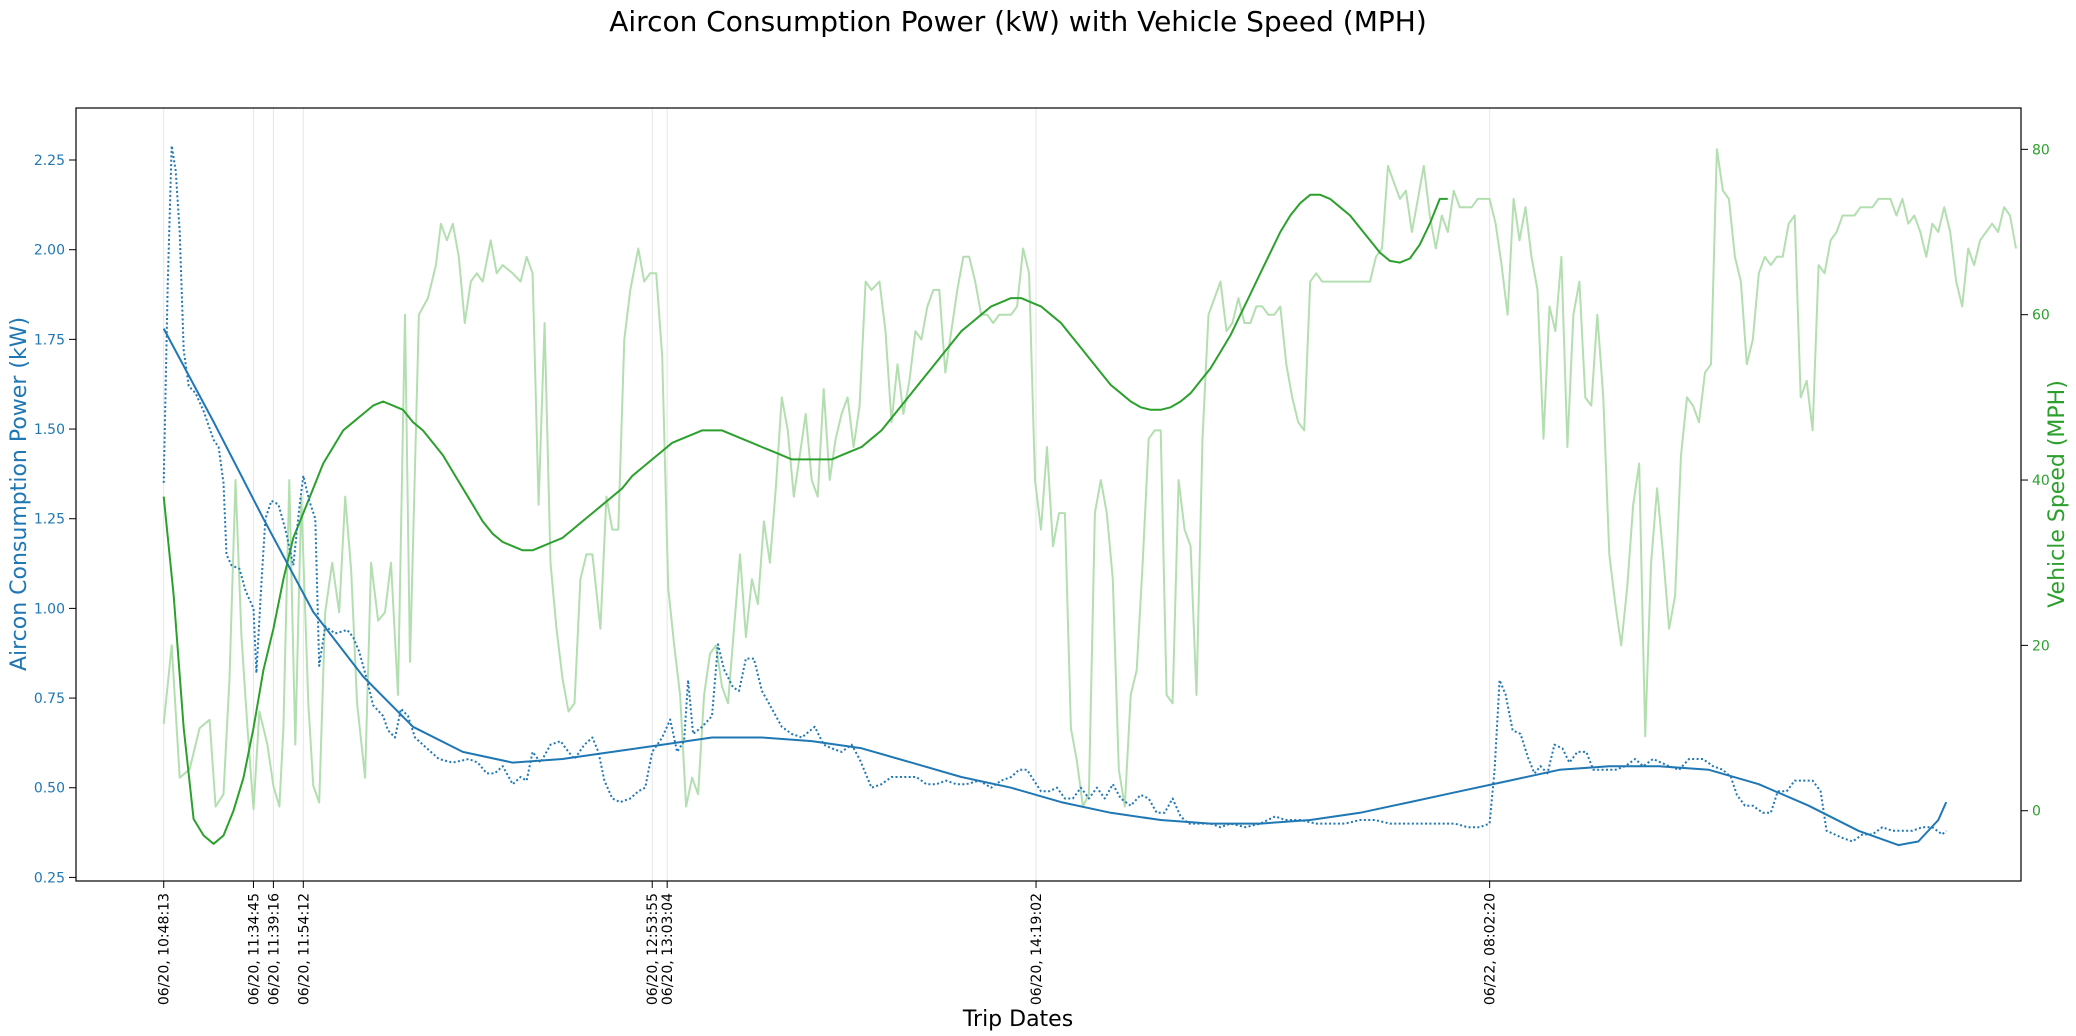 This screenshot has height=1036, width=2076. Describe the element at coordinates (2041, 481) in the screenshot. I see `right-tick-label-2: 40` at that location.